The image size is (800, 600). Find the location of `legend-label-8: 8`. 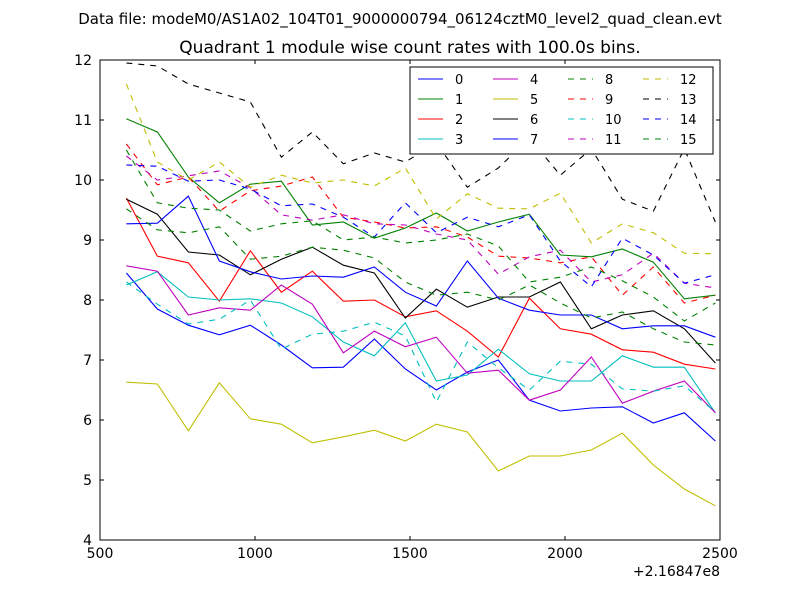

legend-label-8: 8 is located at coordinates (609, 80).